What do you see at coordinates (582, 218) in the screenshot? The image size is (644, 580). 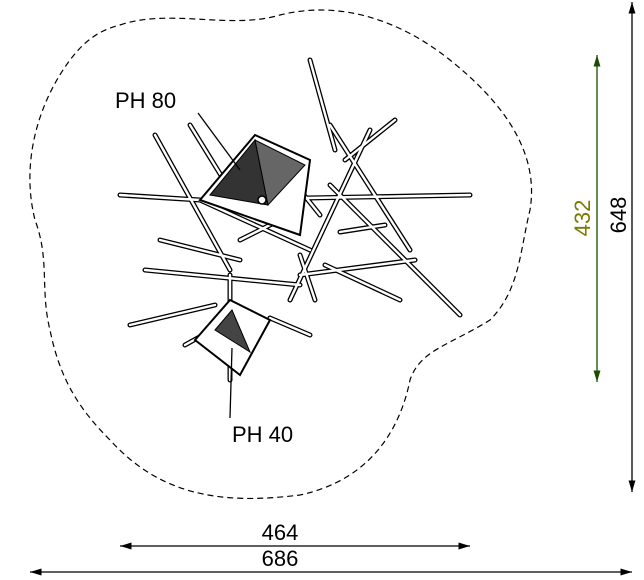 I see `dimension-label: 432` at bounding box center [582, 218].